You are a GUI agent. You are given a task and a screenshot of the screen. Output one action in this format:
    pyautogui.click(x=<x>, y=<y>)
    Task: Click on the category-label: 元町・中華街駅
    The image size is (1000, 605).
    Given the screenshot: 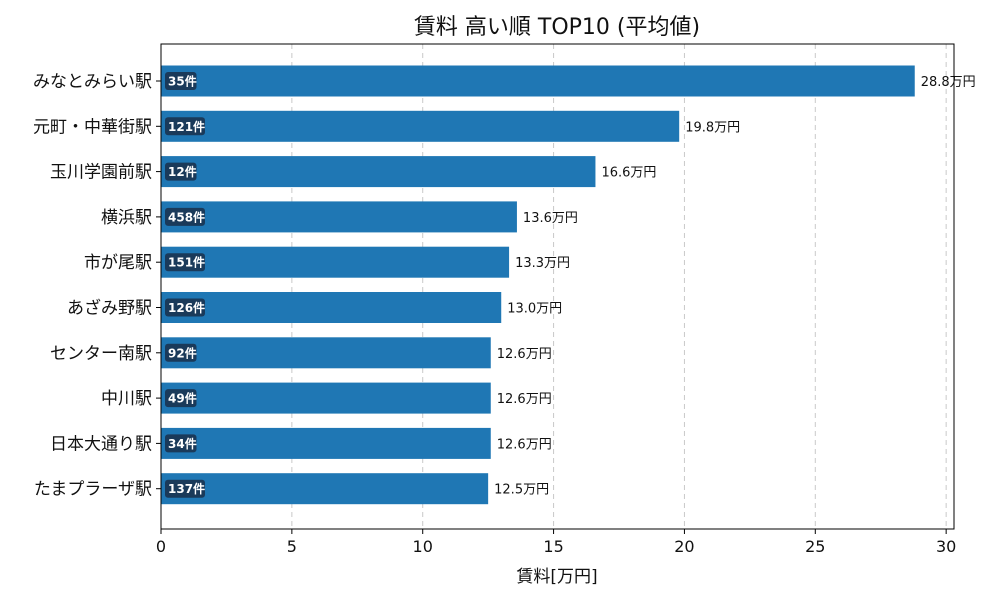 What is the action you would take?
    pyautogui.click(x=92, y=127)
    